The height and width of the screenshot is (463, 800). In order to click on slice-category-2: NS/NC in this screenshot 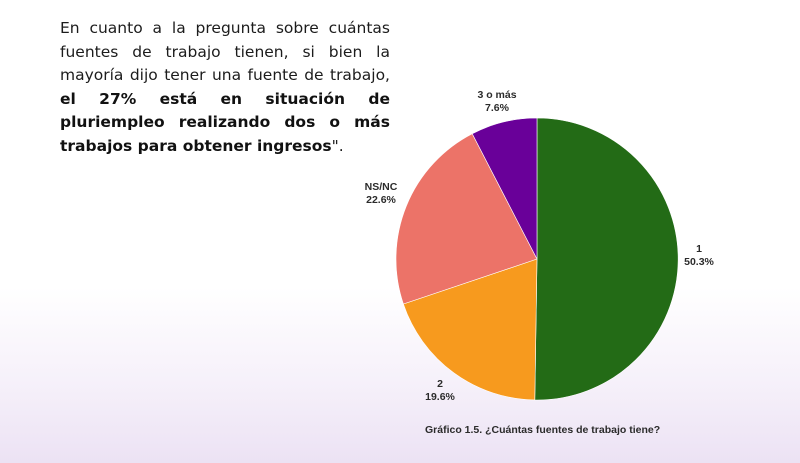, I will do `click(381, 187)`.